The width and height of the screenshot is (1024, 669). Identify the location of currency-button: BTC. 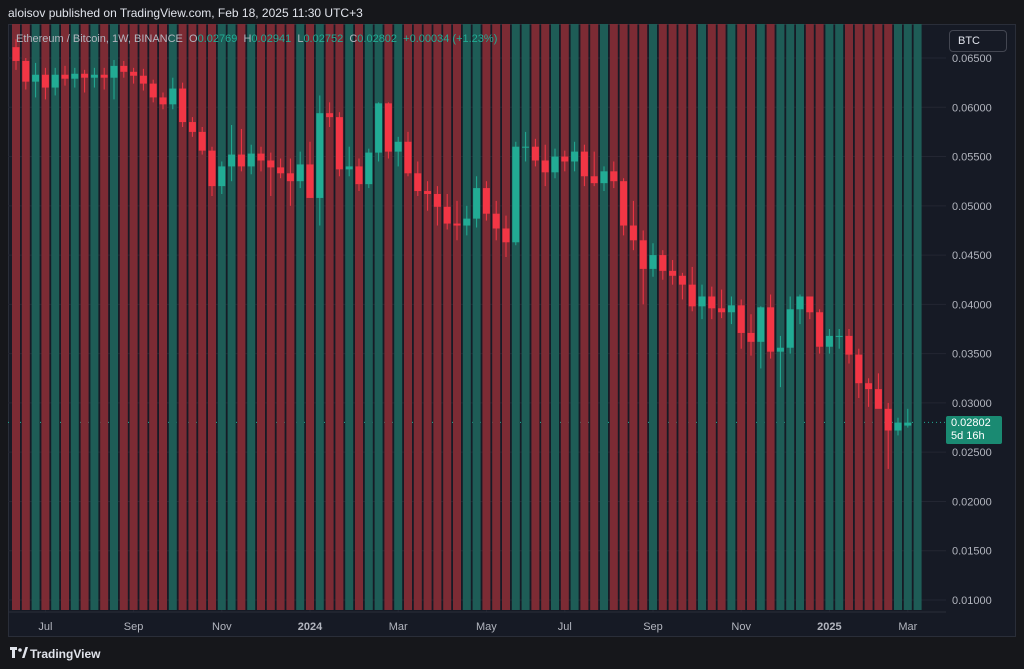
(978, 41).